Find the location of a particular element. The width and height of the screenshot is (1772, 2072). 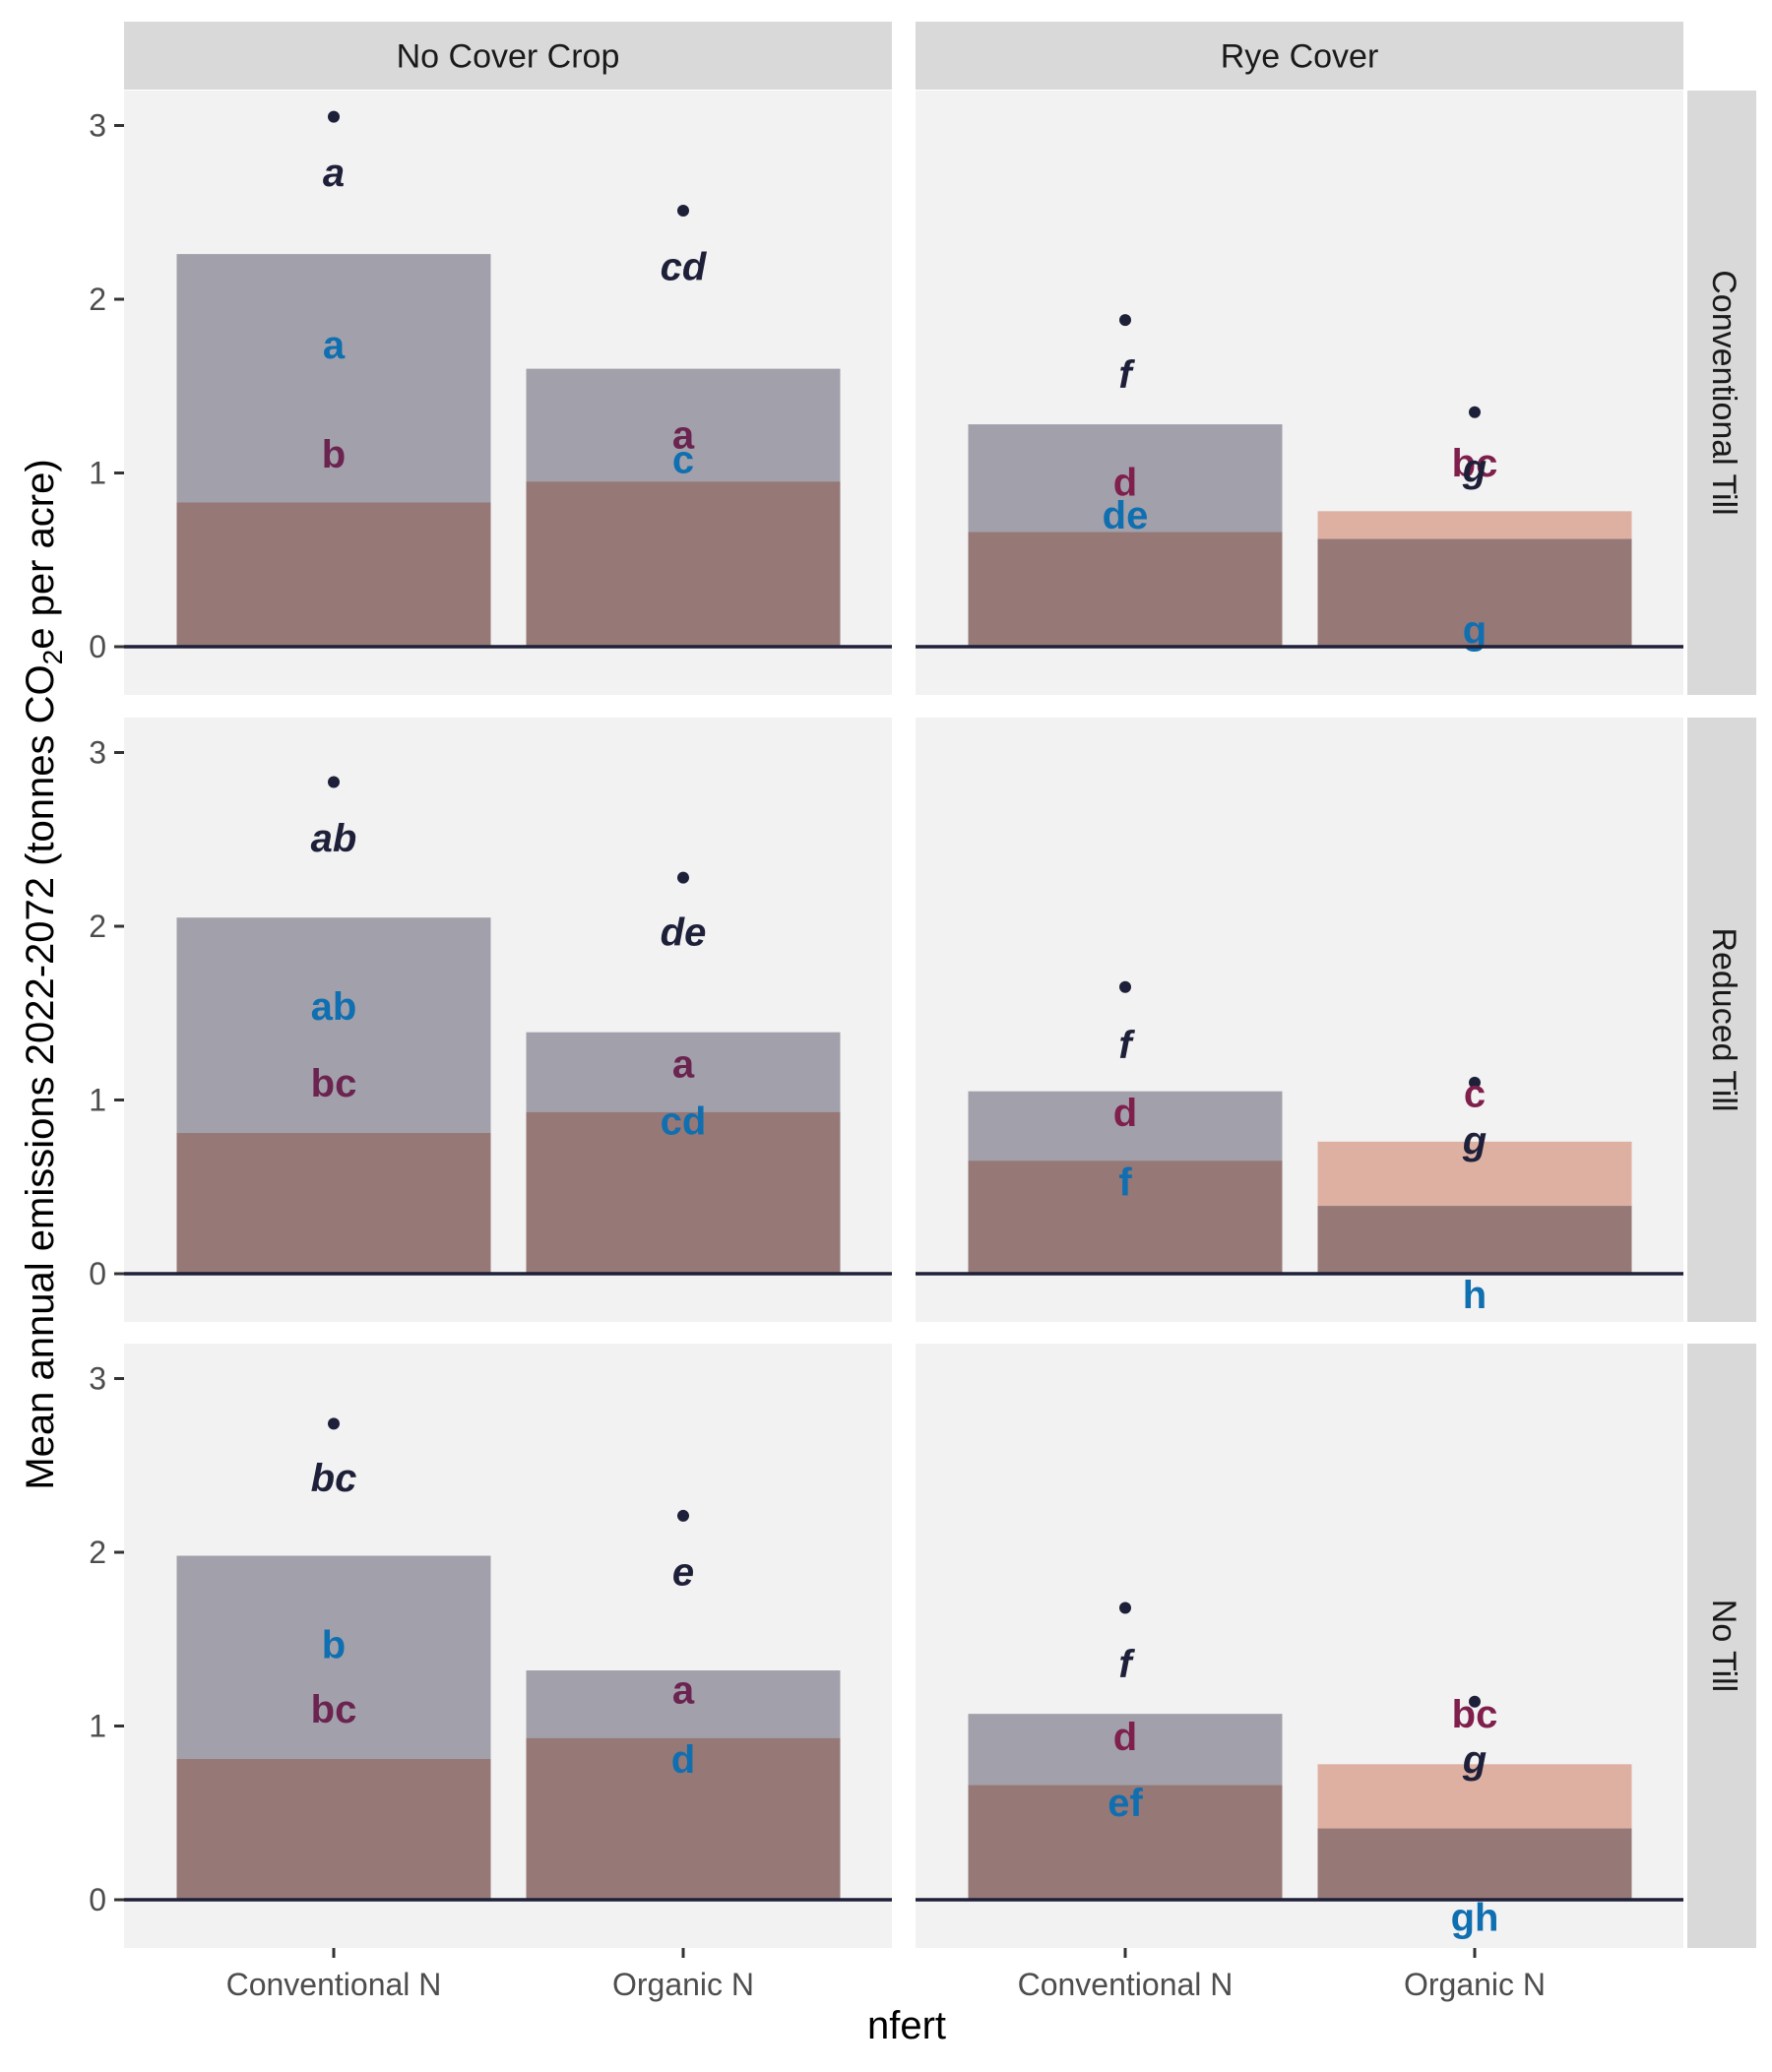

panel-1-1-bar-1-bottom is located at coordinates (1474, 1240).